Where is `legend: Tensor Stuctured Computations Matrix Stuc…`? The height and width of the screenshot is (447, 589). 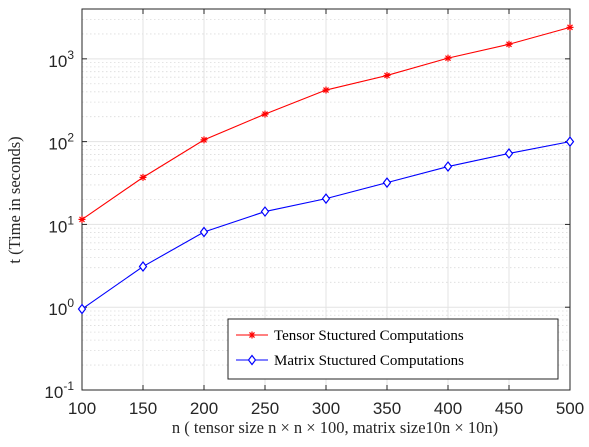
legend: Tensor Stuctured Computations Matrix Stuc… is located at coordinates (393, 349).